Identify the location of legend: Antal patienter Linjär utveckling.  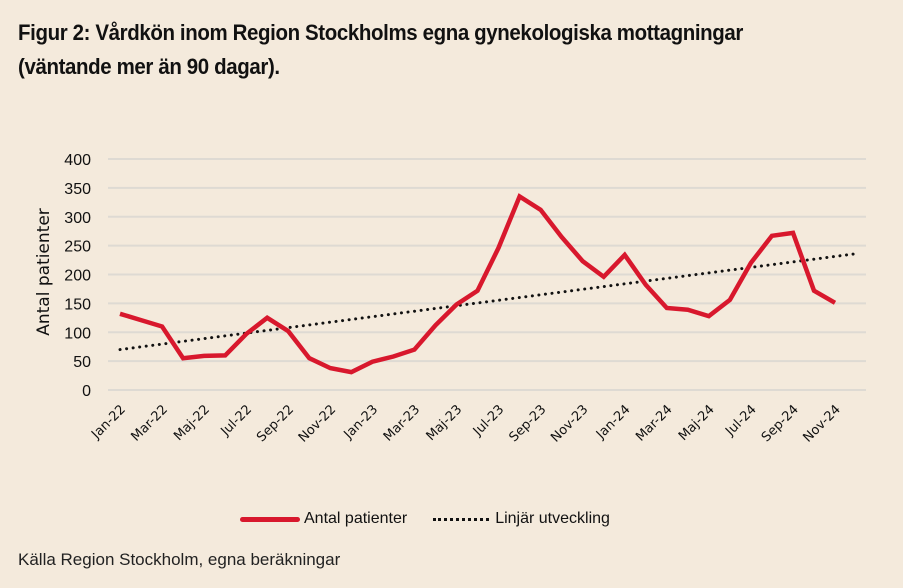
(438, 519).